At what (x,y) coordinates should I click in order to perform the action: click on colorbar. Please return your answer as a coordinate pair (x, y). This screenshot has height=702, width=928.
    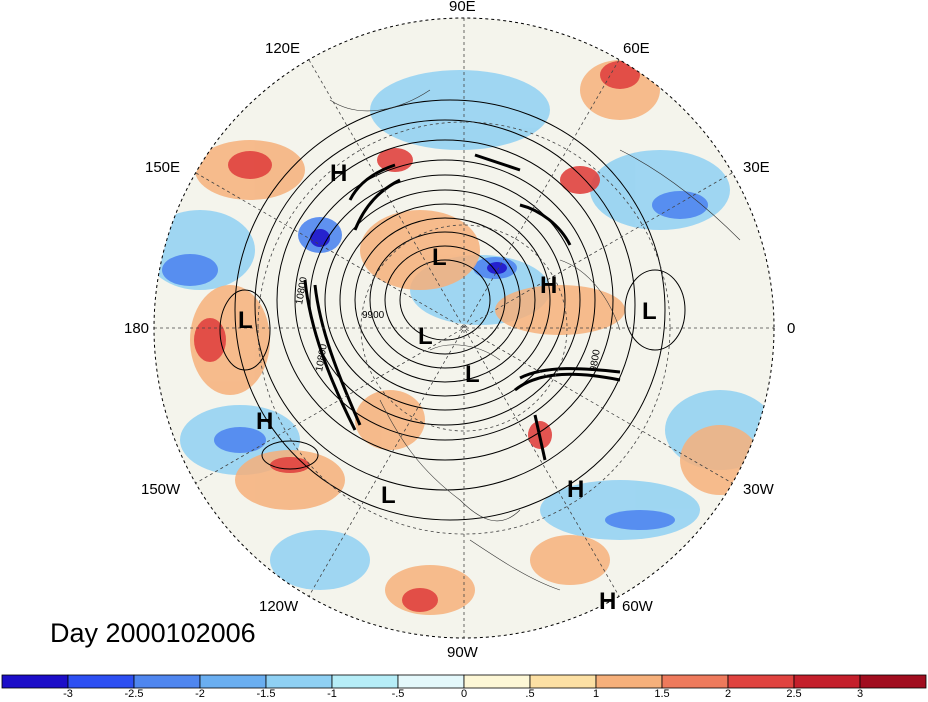
    Looking at the image, I should click on (464, 681).